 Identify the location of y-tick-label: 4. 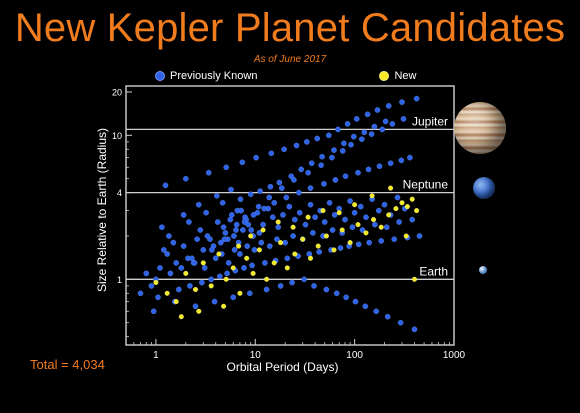
(119, 193).